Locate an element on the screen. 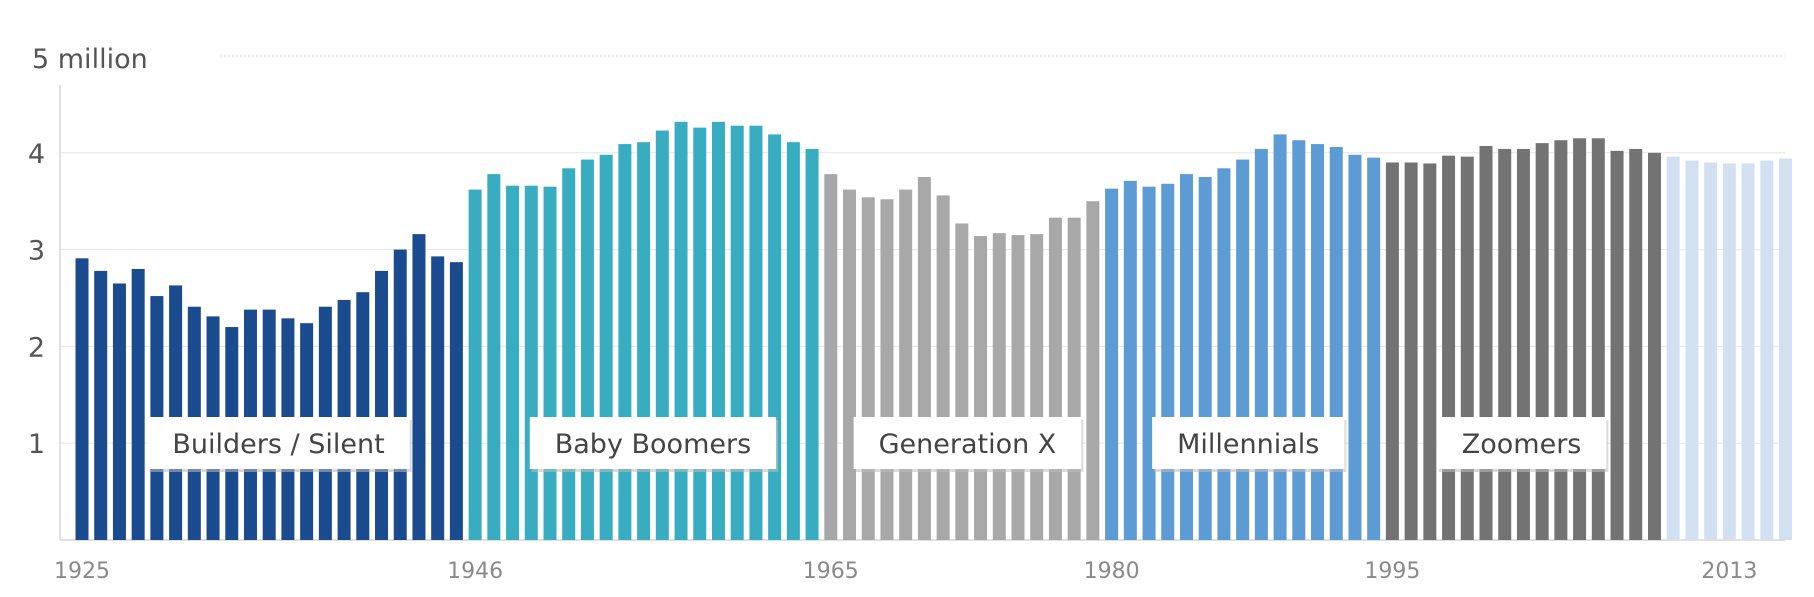  x-tick-label: 1965 is located at coordinates (831, 571).